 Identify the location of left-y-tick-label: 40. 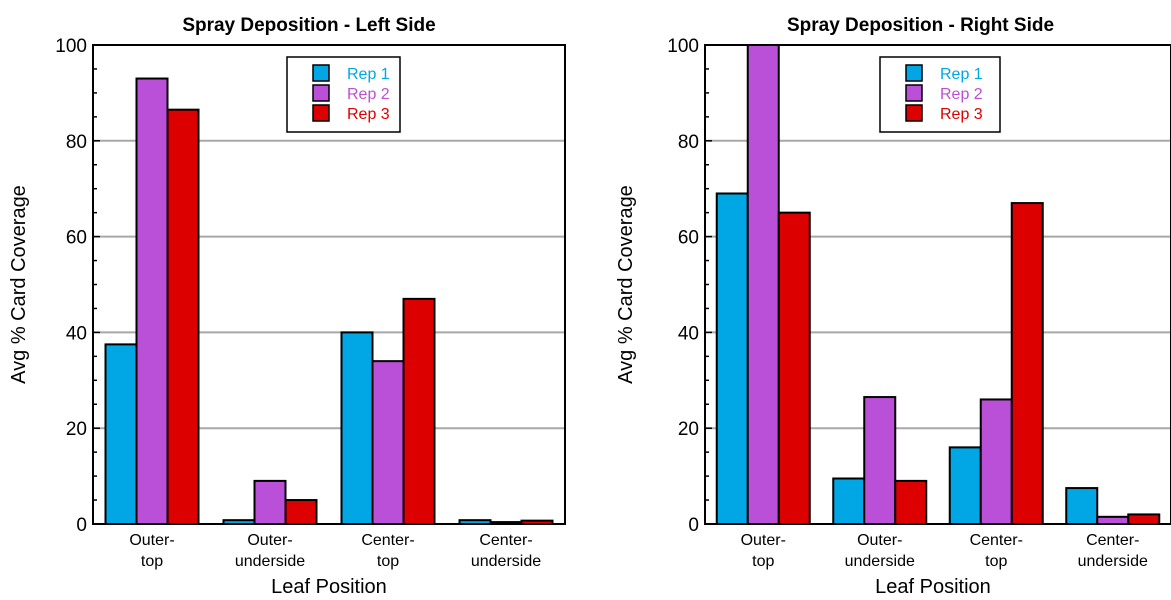
(76, 333).